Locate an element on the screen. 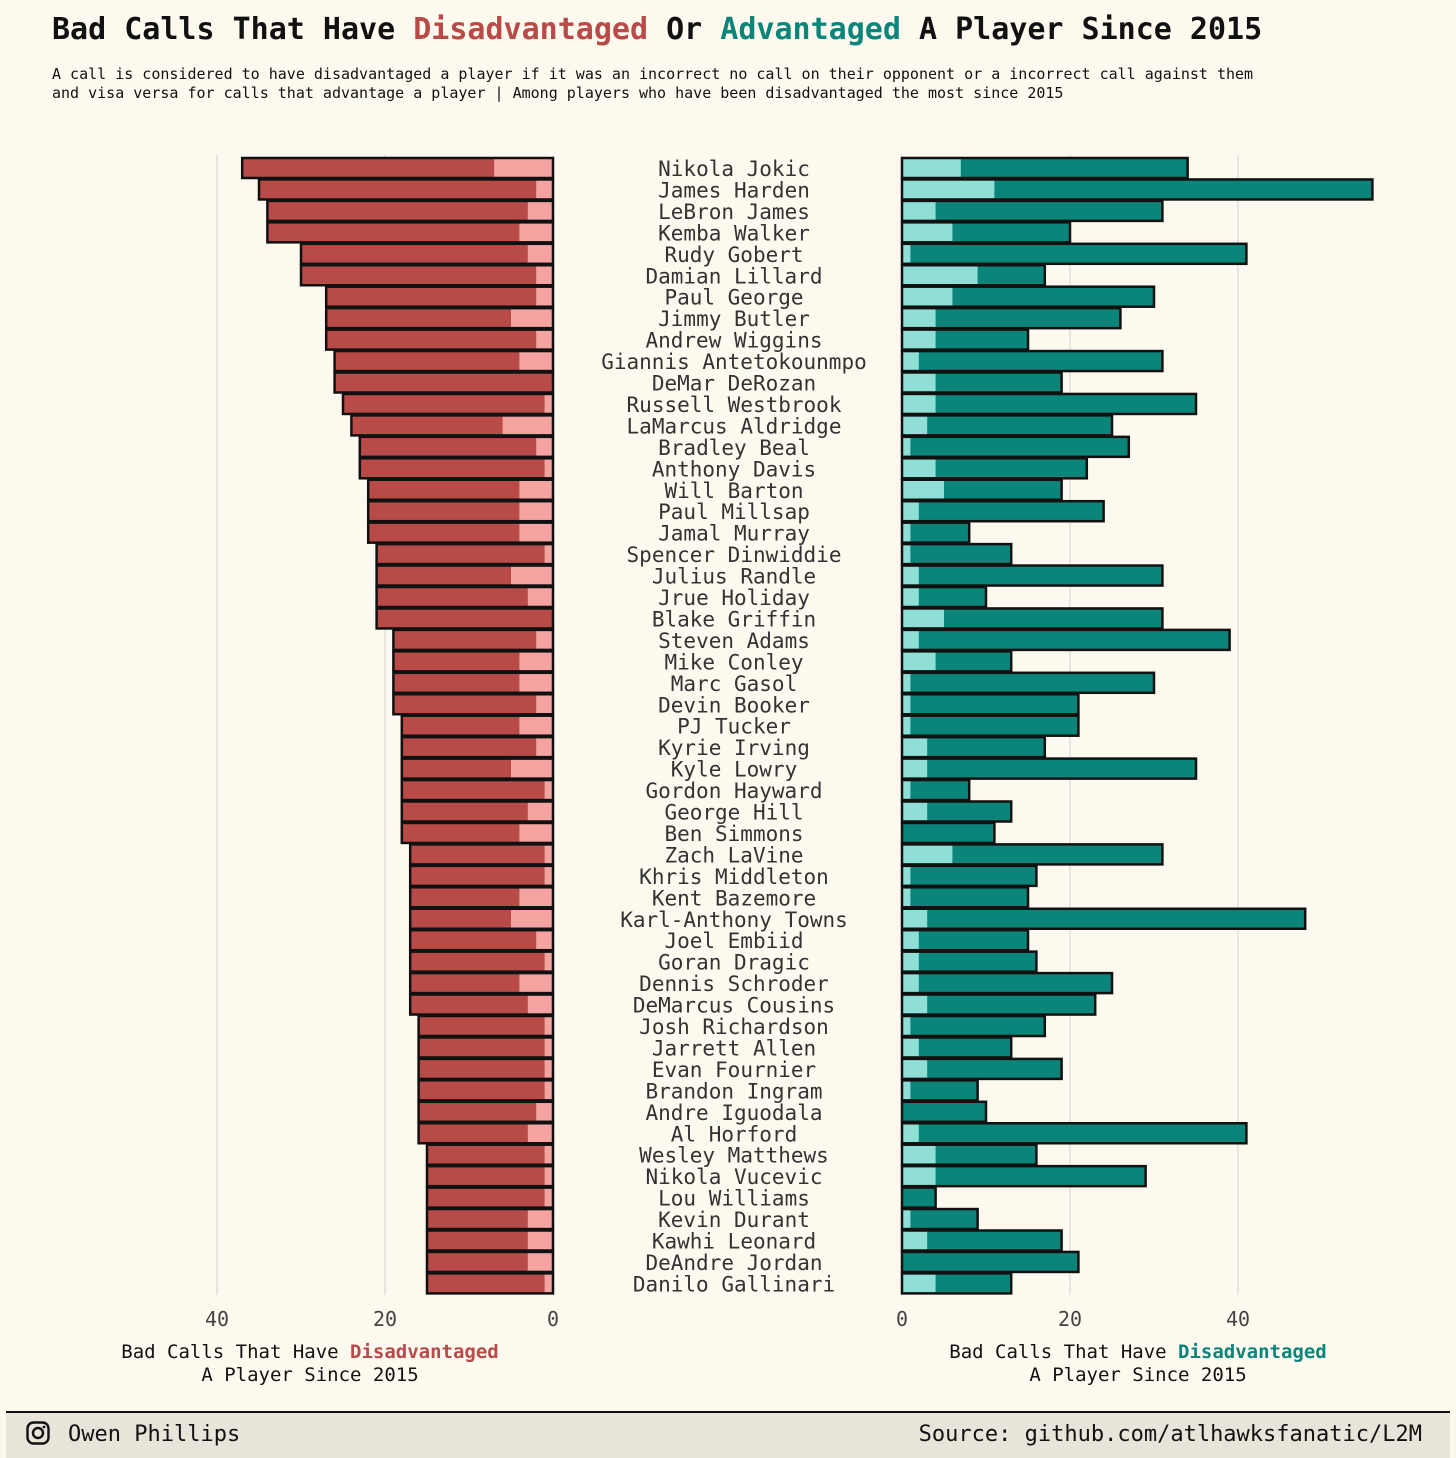  player-name: Ben Simmons is located at coordinates (733, 834).